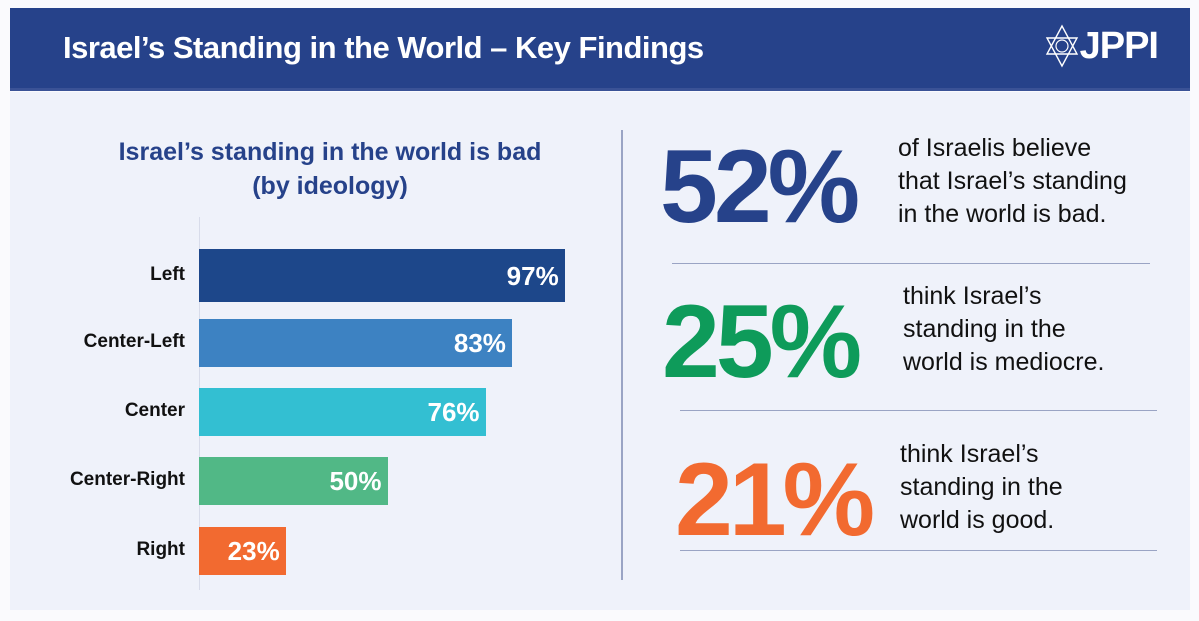 This screenshot has width=1199, height=621. I want to click on bar-value-label: 76%, so click(453, 412).